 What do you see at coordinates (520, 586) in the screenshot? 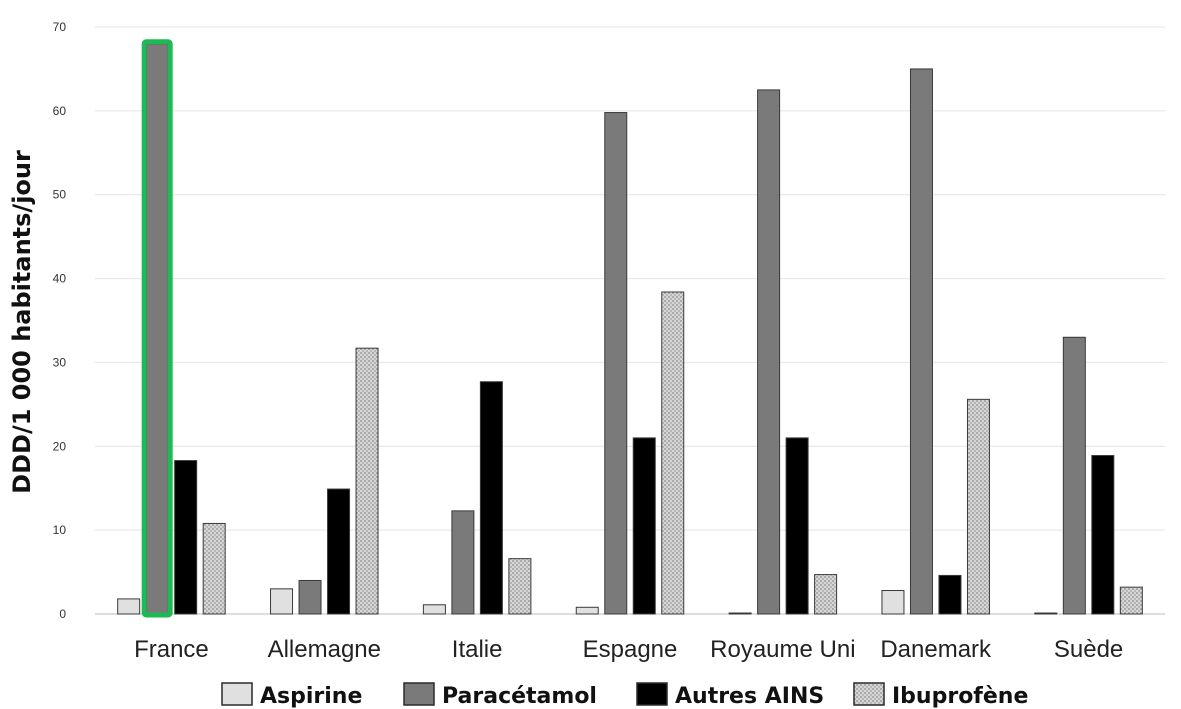
I see `bar-ibuprof-ne-italie` at bounding box center [520, 586].